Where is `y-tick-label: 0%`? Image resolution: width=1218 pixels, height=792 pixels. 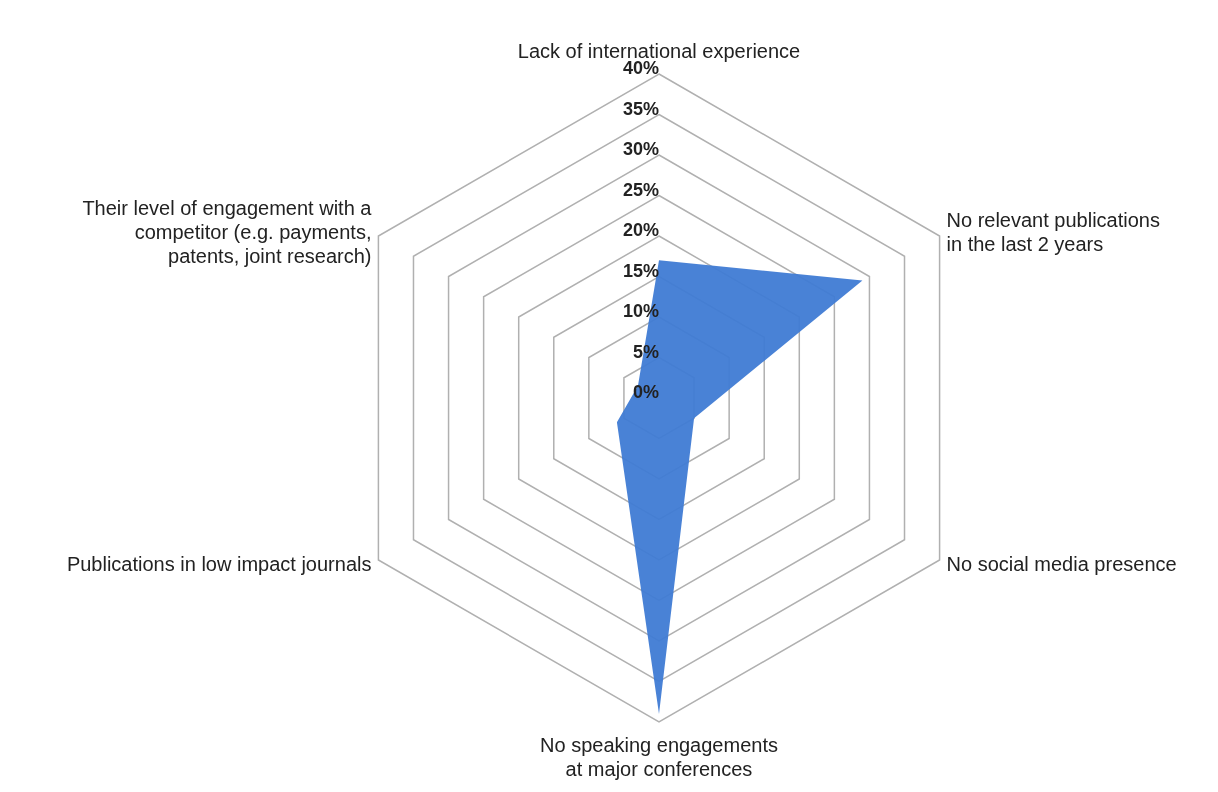
y-tick-label: 0% is located at coordinates (645, 392).